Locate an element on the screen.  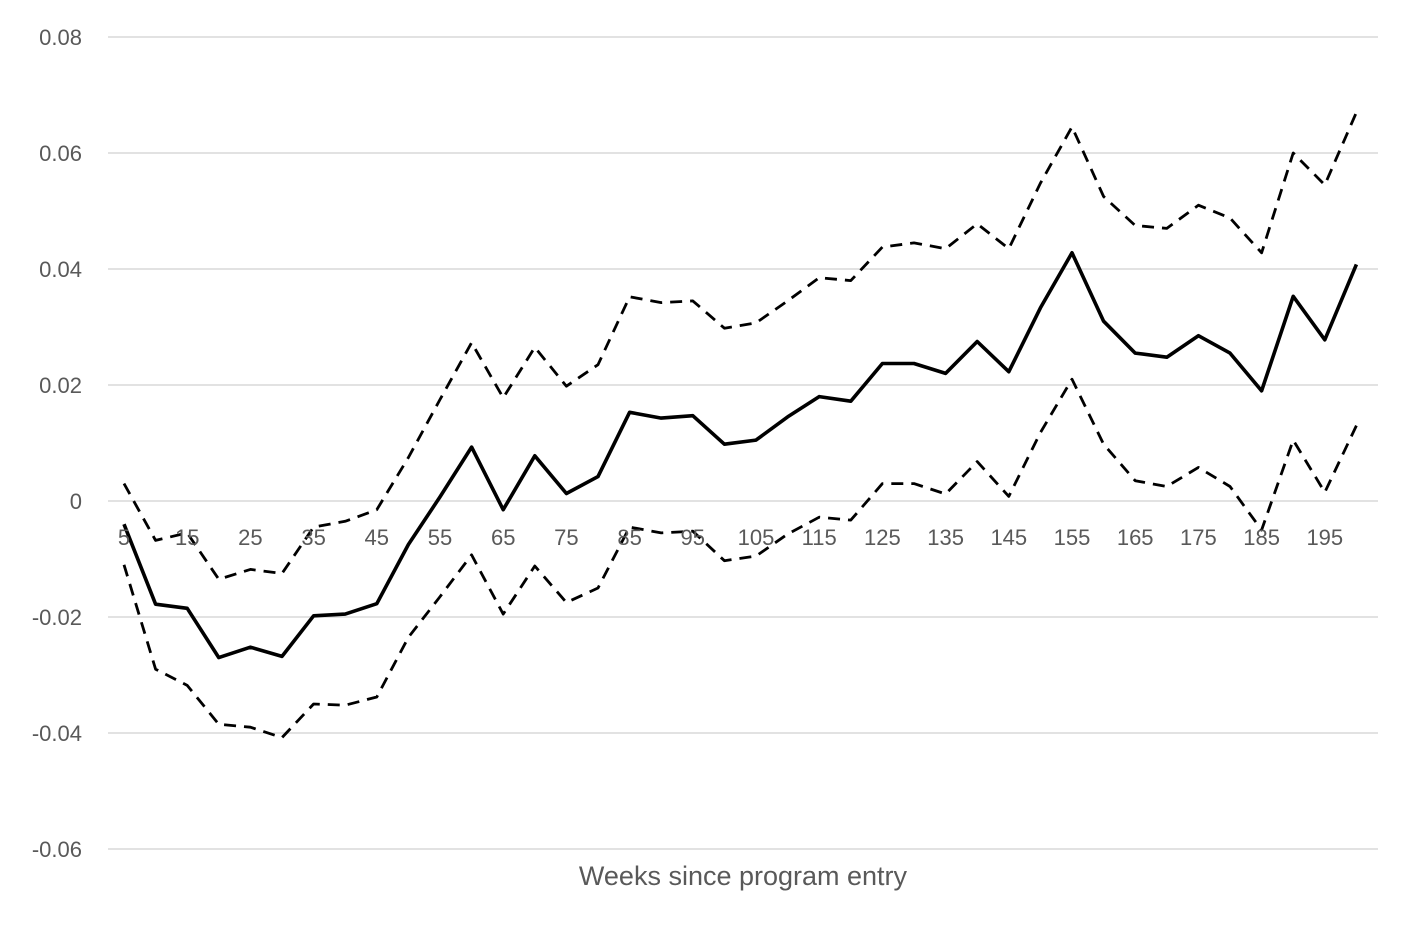
x-tick-label: 115 is located at coordinates (819, 537).